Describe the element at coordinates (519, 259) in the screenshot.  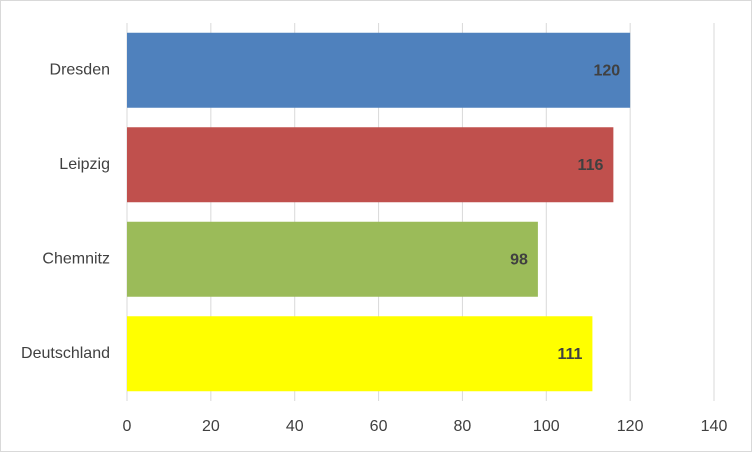
I see `data-label: 98` at that location.